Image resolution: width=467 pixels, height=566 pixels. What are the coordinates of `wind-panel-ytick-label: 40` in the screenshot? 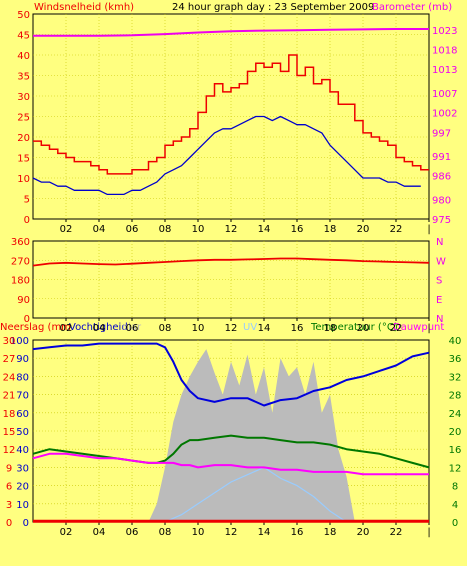 It's located at (23, 56).